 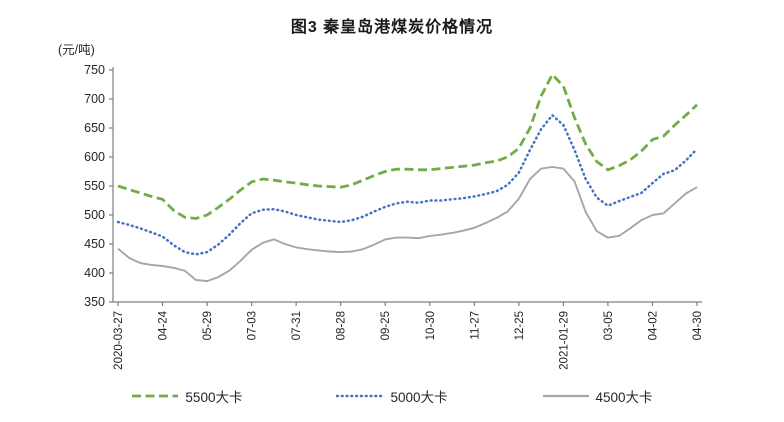 What do you see at coordinates (698, 325) in the screenshot?
I see `x-tick-label: 04-30` at bounding box center [698, 325].